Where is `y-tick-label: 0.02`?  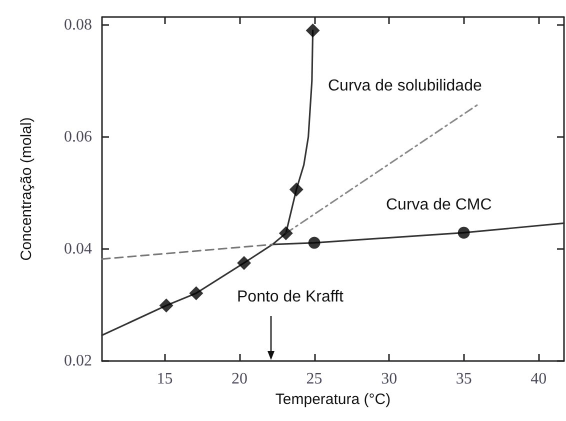
y-tick-label: 0.02 is located at coordinates (78, 361).